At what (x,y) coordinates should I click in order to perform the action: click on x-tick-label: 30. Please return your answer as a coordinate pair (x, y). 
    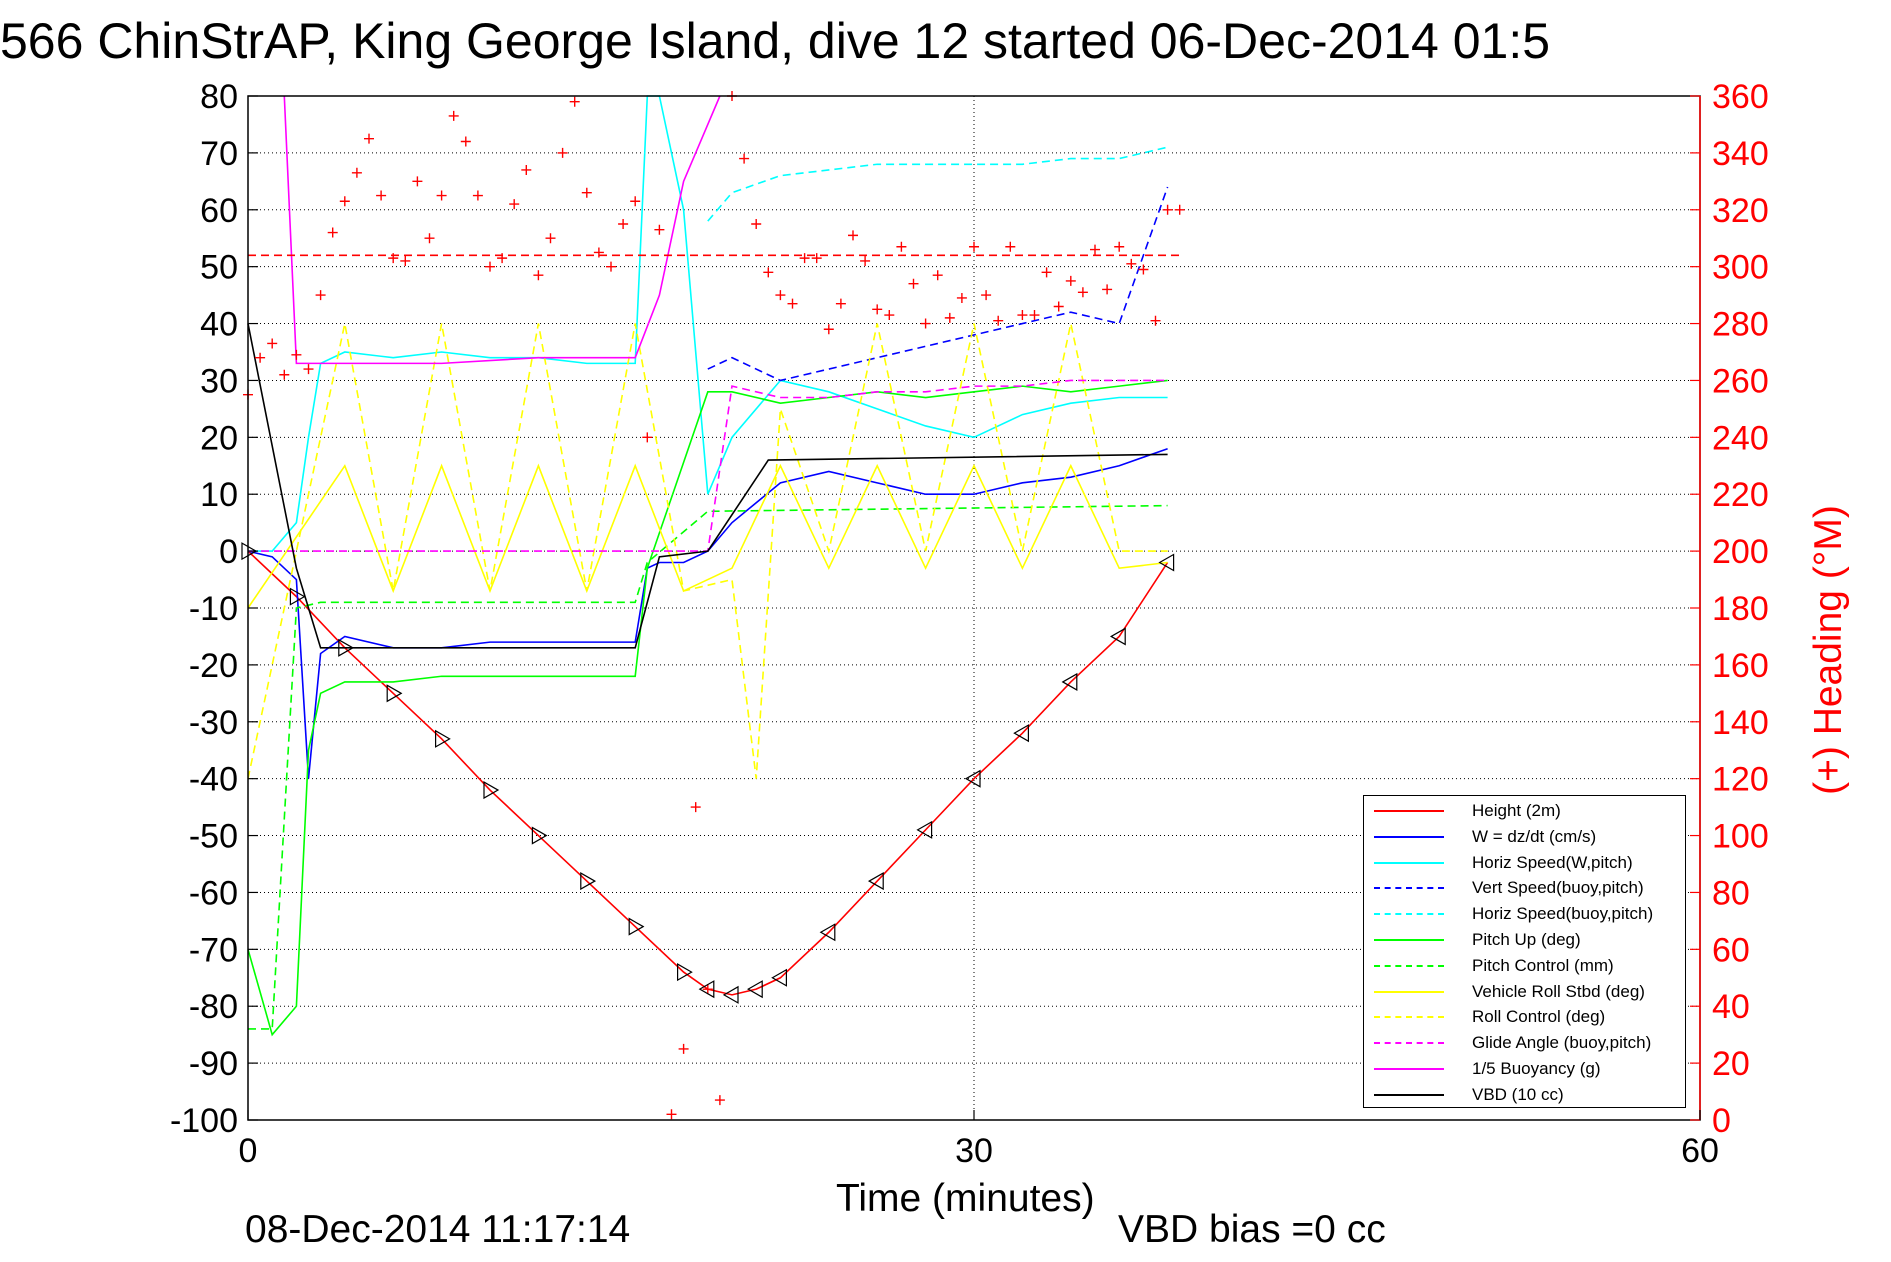
    Looking at the image, I should click on (974, 1151).